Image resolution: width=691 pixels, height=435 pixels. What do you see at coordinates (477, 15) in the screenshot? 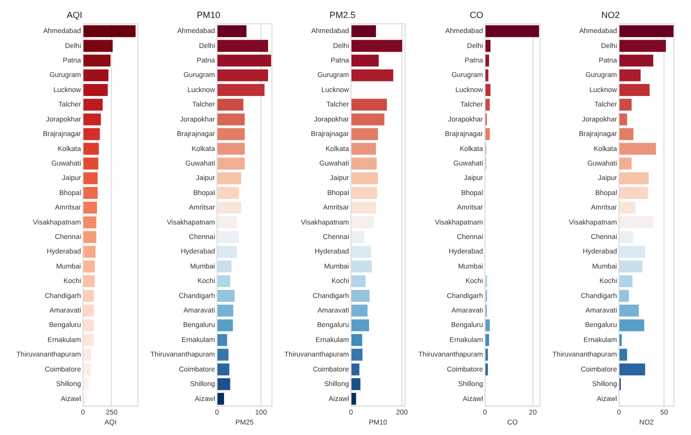
I see `chart-title: CO` at bounding box center [477, 15].